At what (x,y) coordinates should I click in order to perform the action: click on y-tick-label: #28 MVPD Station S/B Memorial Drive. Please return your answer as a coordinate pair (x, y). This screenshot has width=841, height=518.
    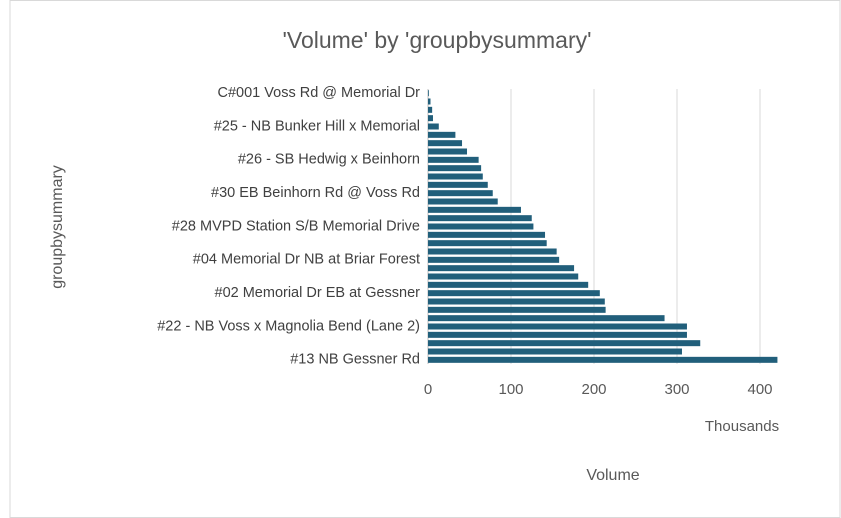
    Looking at the image, I should click on (296, 226).